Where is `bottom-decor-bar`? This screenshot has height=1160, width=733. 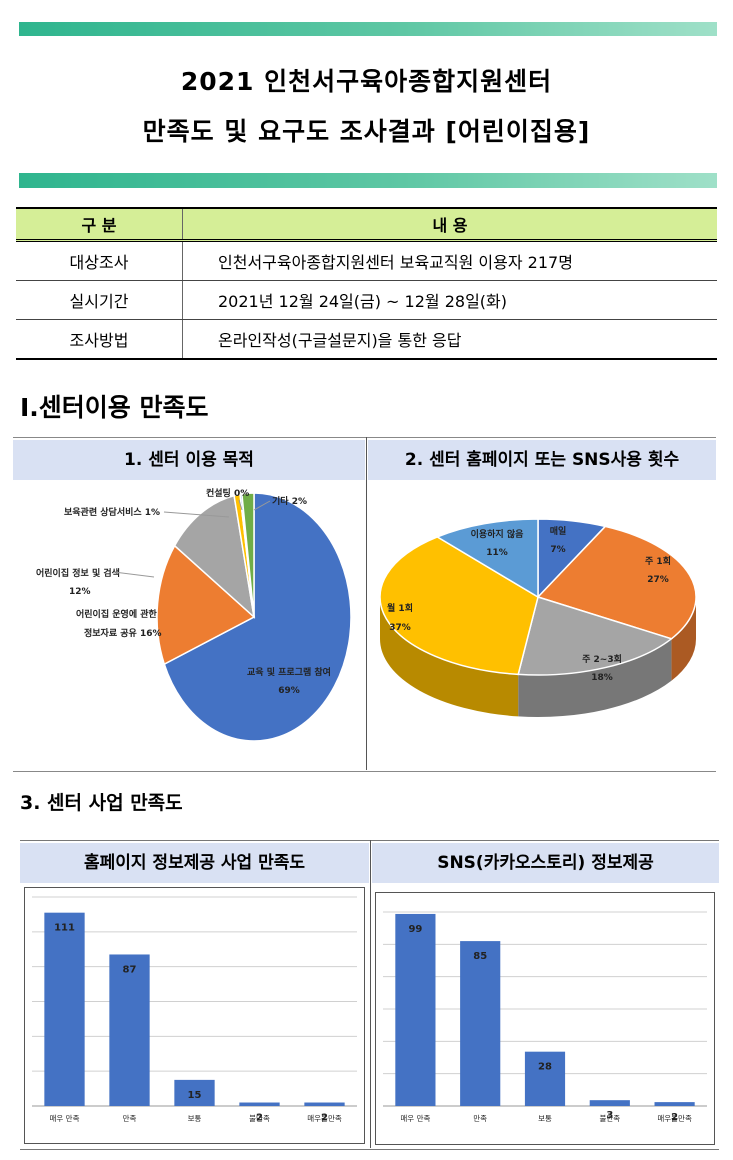 bottom-decor-bar is located at coordinates (368, 180).